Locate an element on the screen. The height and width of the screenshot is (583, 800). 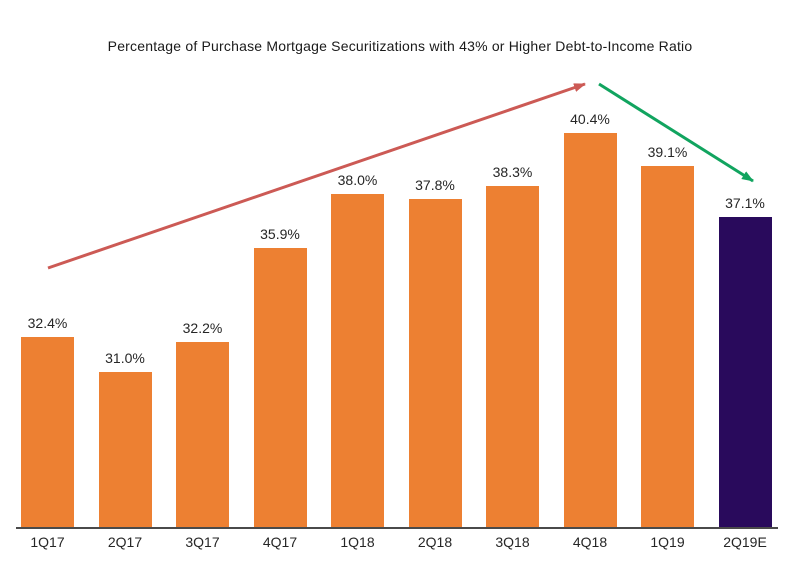
bar-2q17 is located at coordinates (125, 450).